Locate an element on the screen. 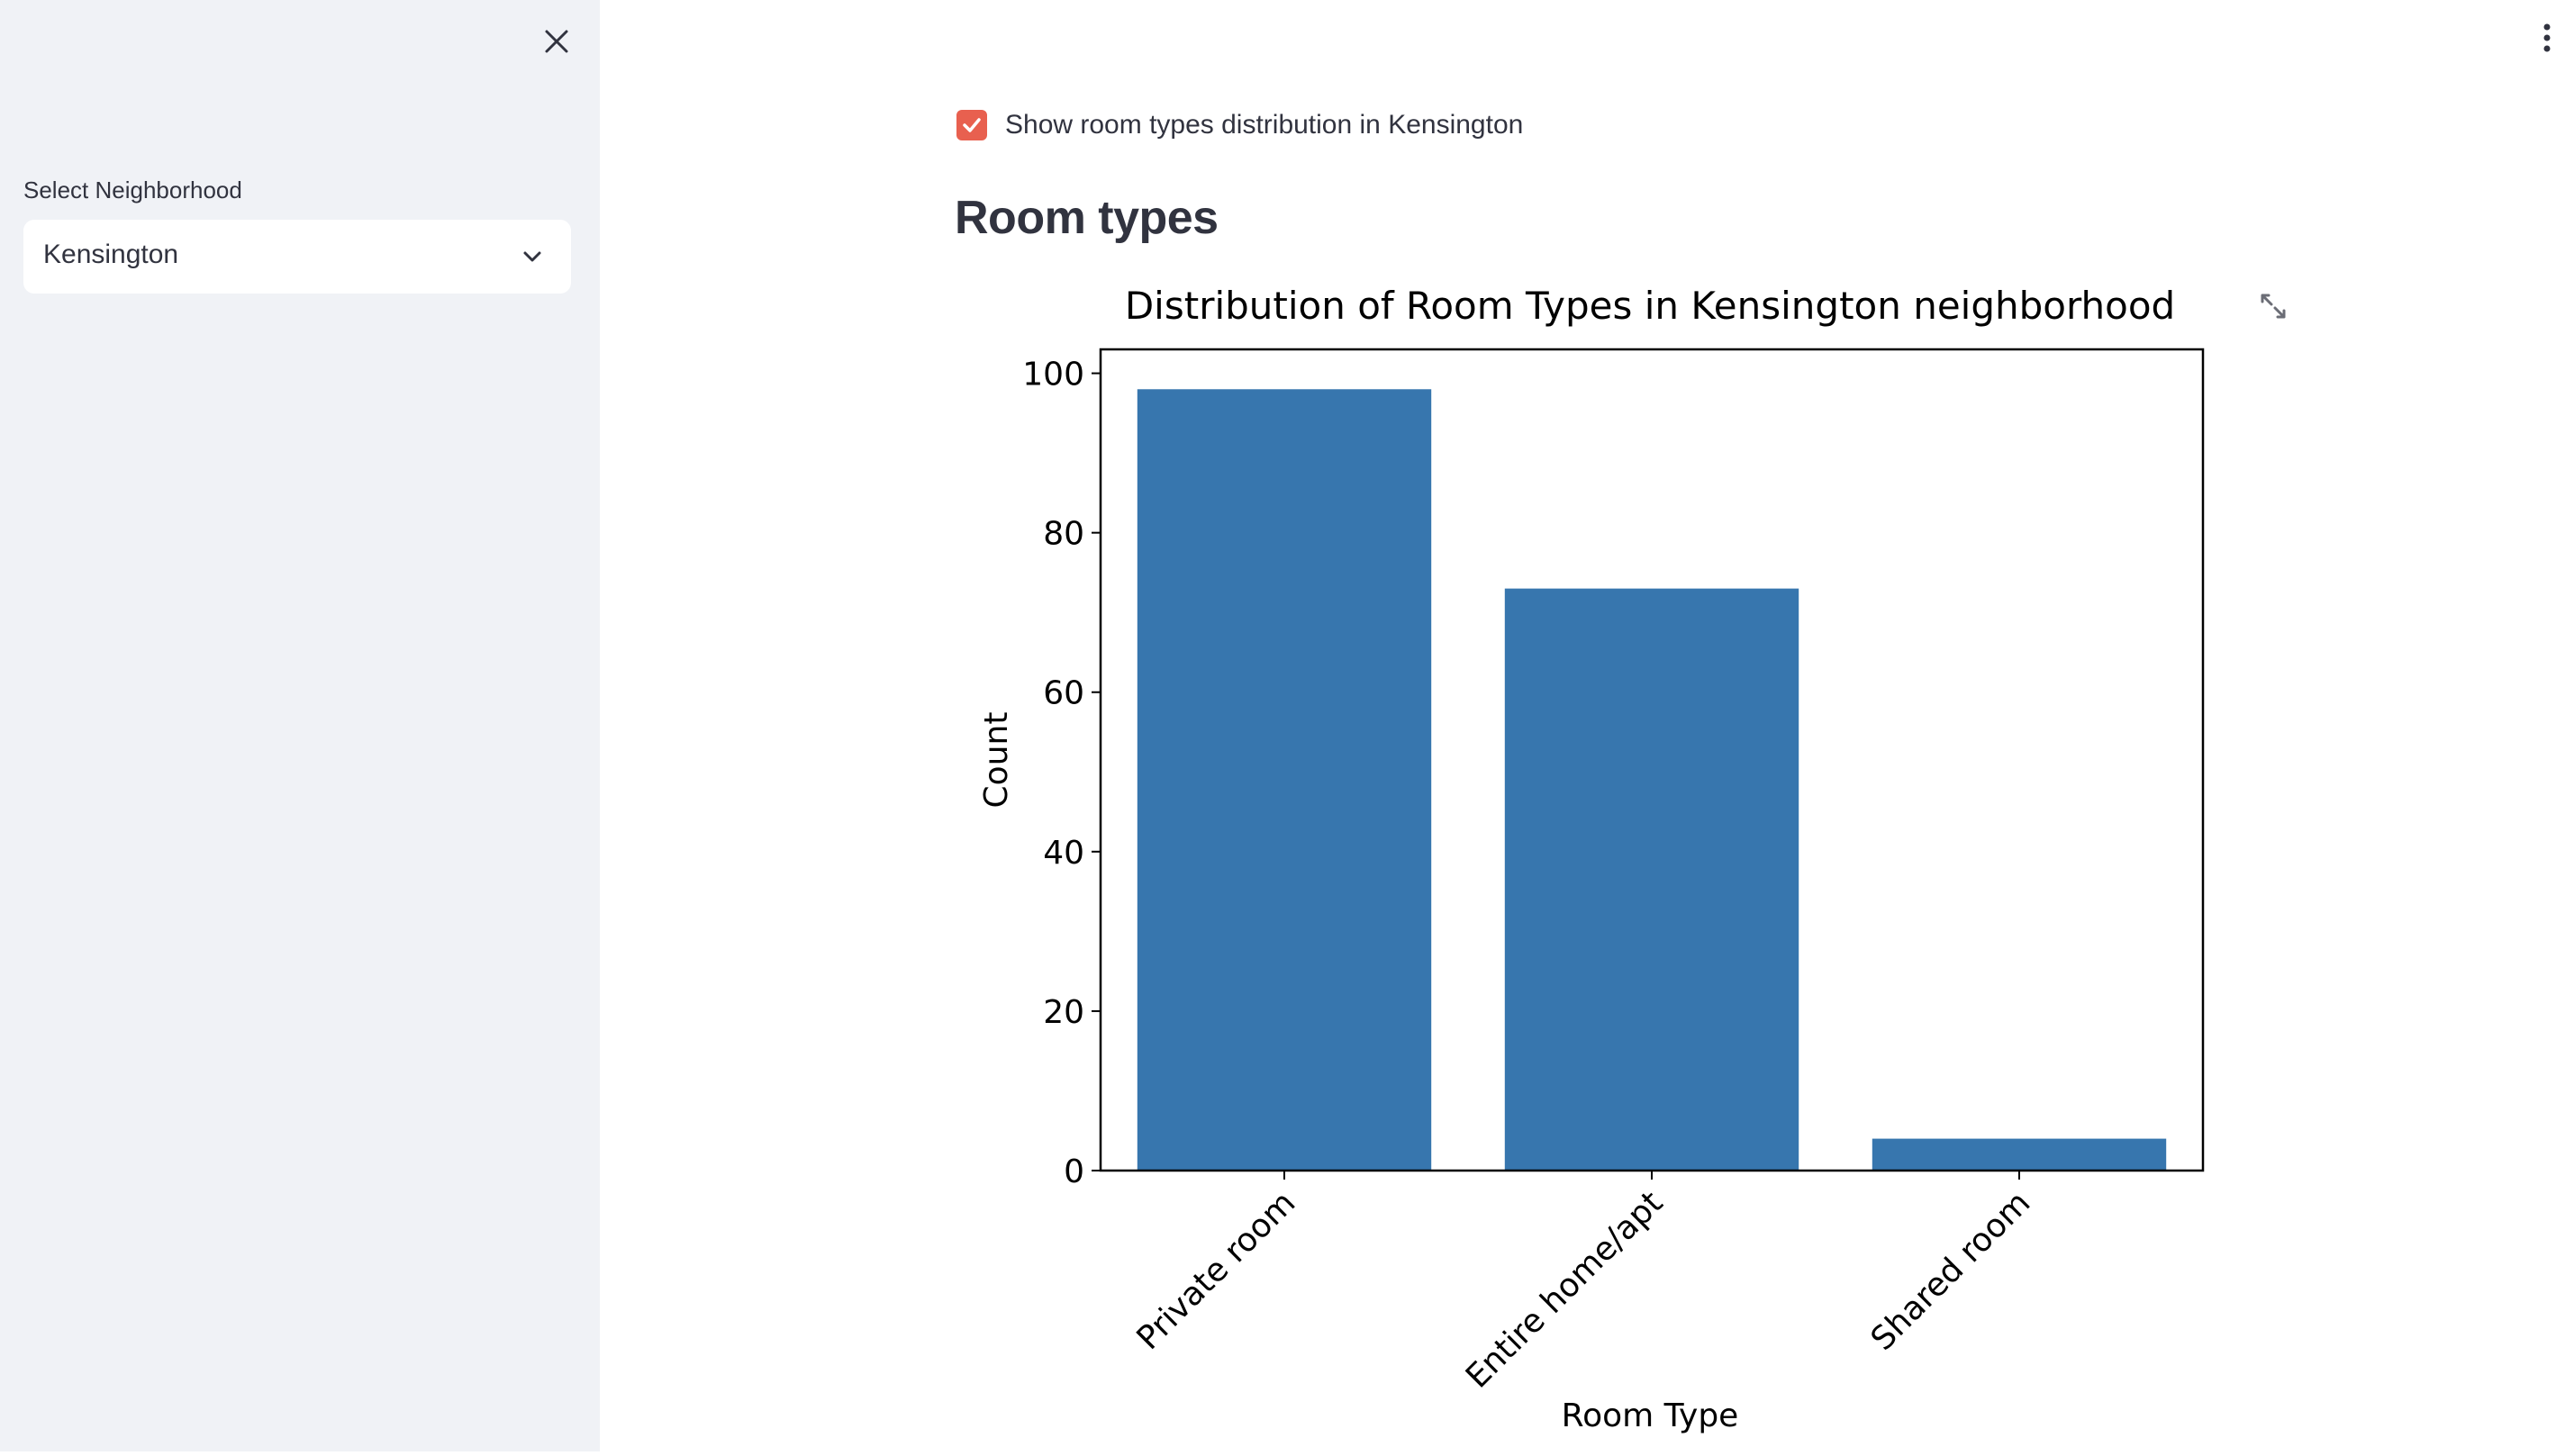 The width and height of the screenshot is (2556, 1456). checkmark-icon is located at coordinates (972, 125).